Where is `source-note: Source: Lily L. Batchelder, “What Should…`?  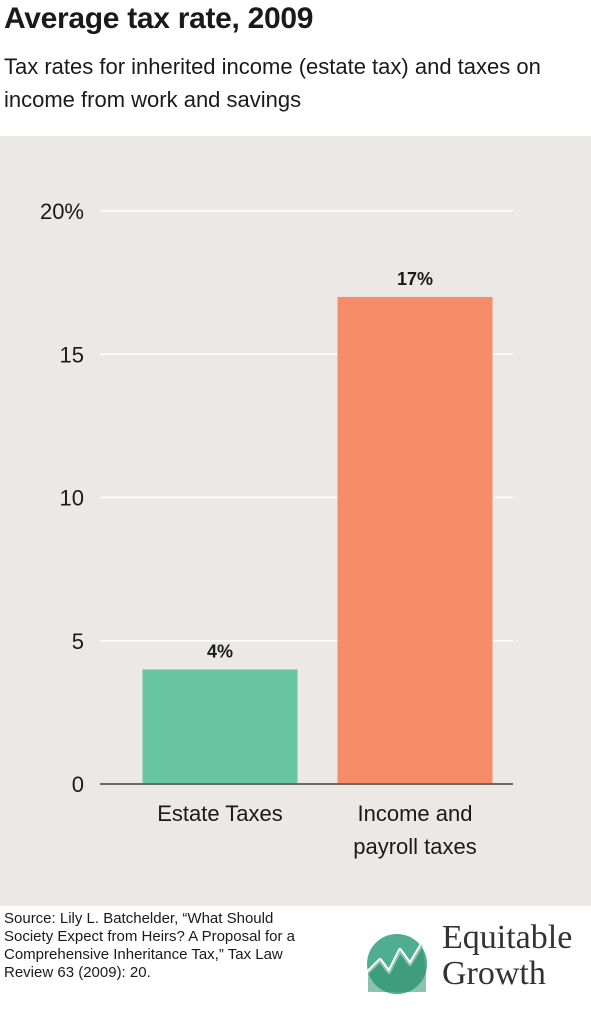
source-note: Source: Lily L. Batchelder, “What Should… is located at coordinates (149, 945).